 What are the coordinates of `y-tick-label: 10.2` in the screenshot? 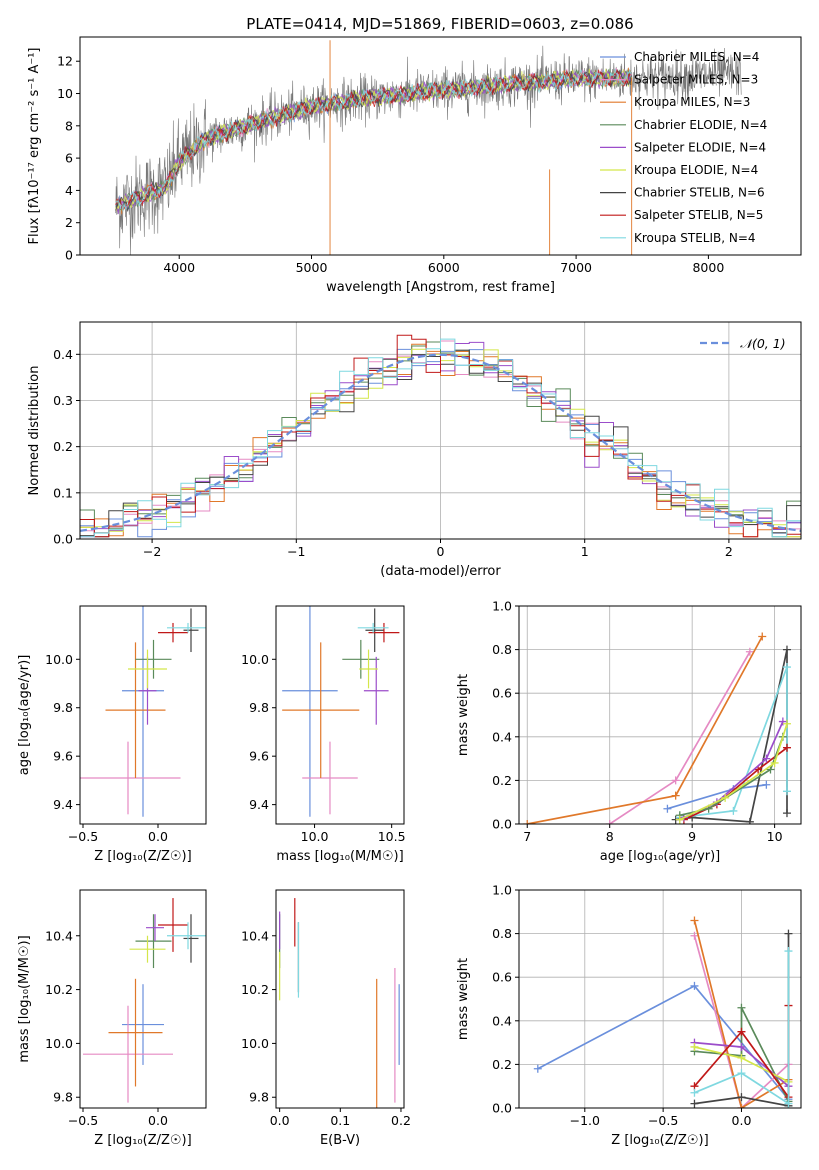 It's located at (59, 989).